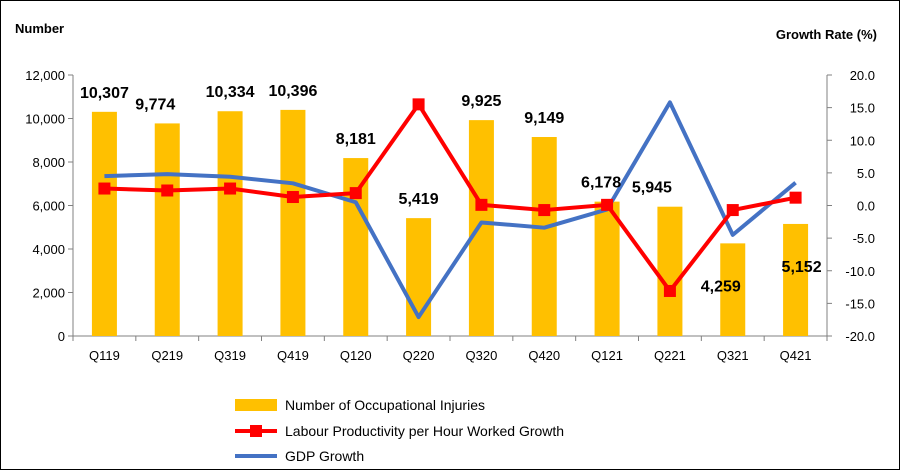  Describe the element at coordinates (601, 183) in the screenshot. I see `bar-data-label: 6,178` at that location.